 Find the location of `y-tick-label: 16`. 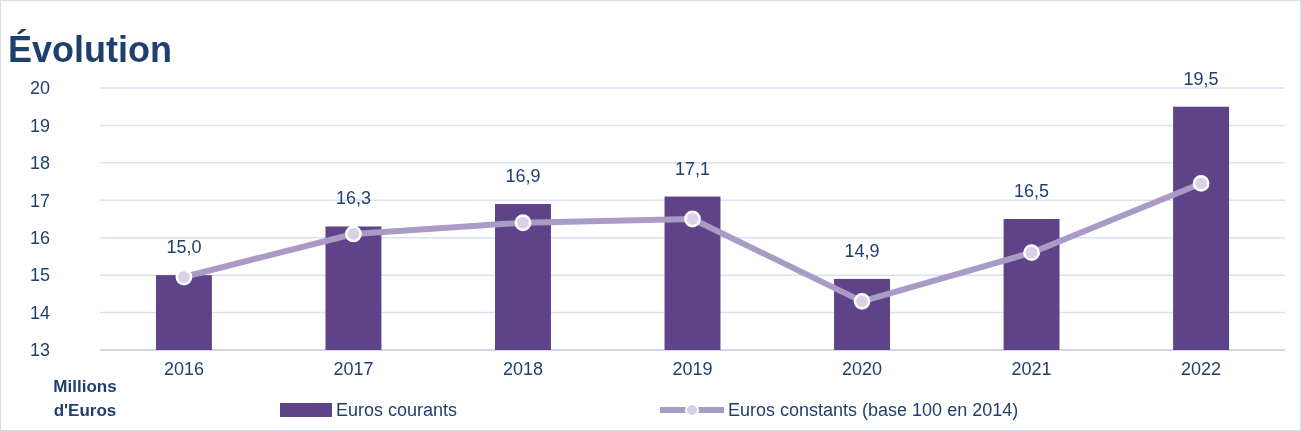

y-tick-label: 16 is located at coordinates (39, 237).